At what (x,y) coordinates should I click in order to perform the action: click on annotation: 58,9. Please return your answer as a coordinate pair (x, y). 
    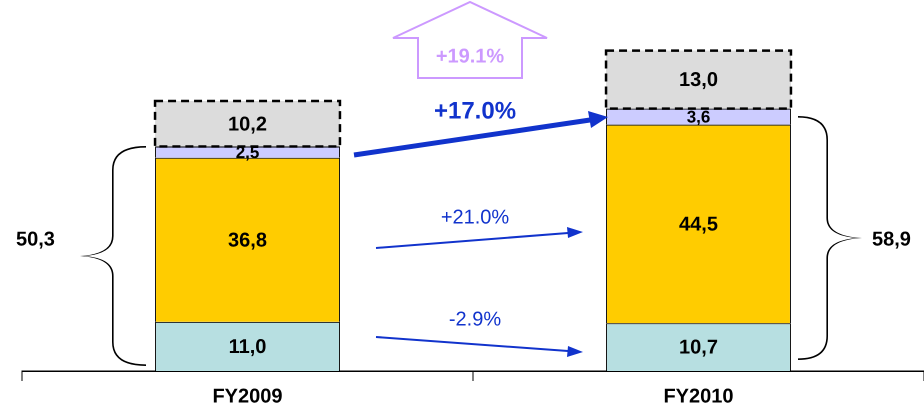
    Looking at the image, I should click on (891, 239).